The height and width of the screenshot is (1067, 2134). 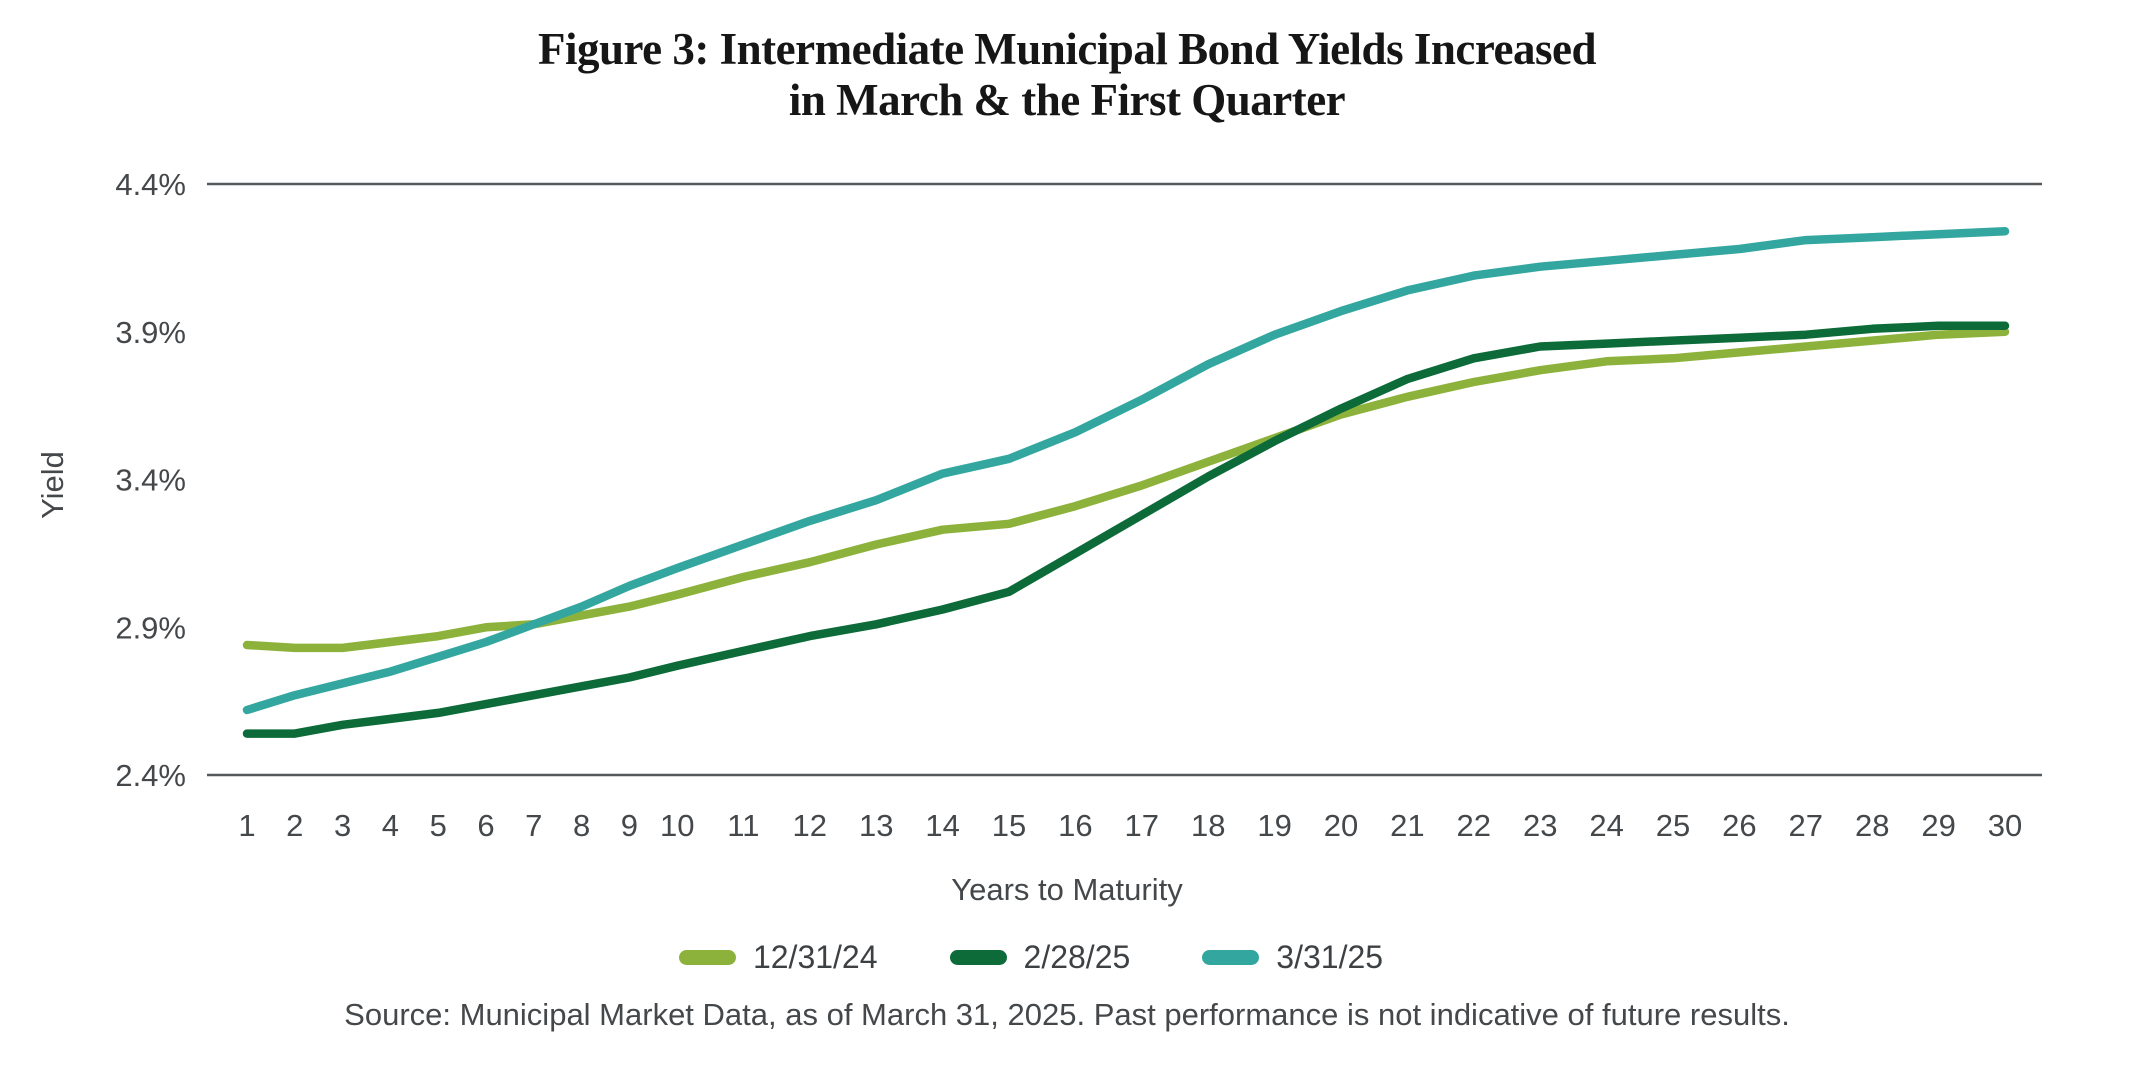 What do you see at coordinates (2005, 825) in the screenshot?
I see `x-tick-label: 30` at bounding box center [2005, 825].